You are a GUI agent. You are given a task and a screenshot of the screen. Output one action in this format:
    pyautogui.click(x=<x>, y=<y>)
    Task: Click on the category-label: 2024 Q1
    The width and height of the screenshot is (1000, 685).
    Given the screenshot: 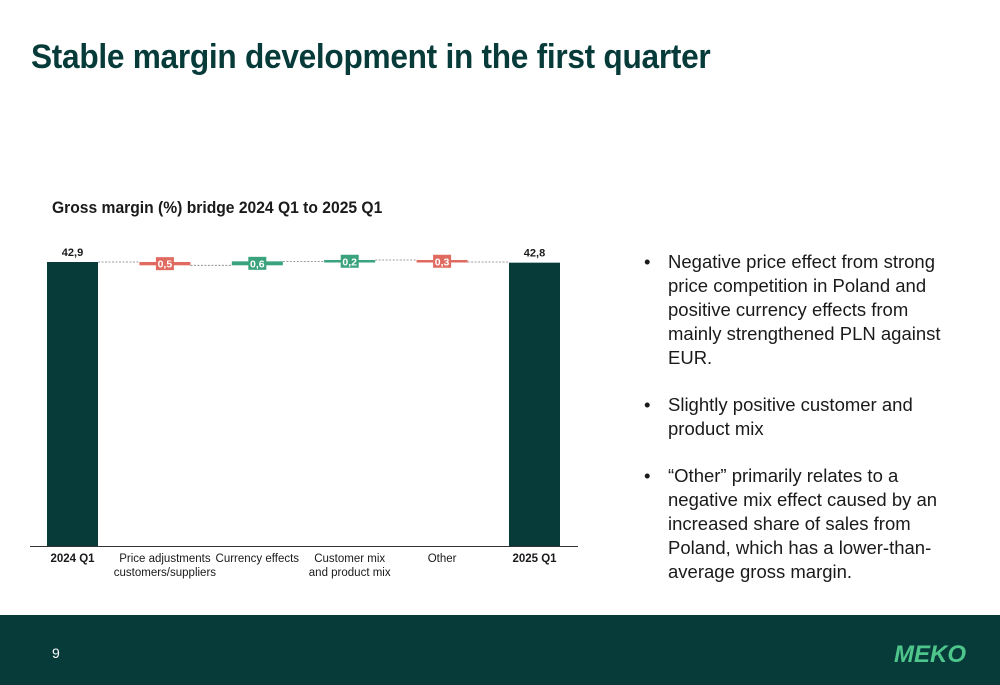 What is the action you would take?
    pyautogui.click(x=72, y=559)
    